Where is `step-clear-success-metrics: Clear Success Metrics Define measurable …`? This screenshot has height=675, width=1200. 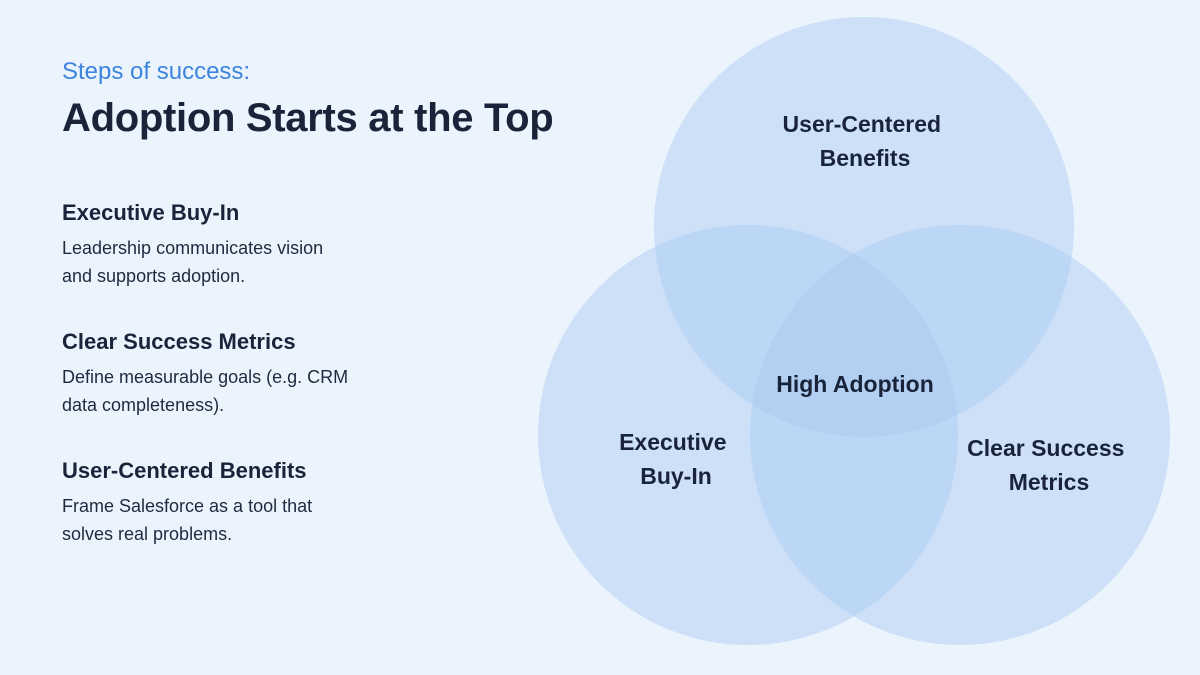
step-clear-success-metrics: Clear Success Metrics Define measurable … is located at coordinates (272, 373).